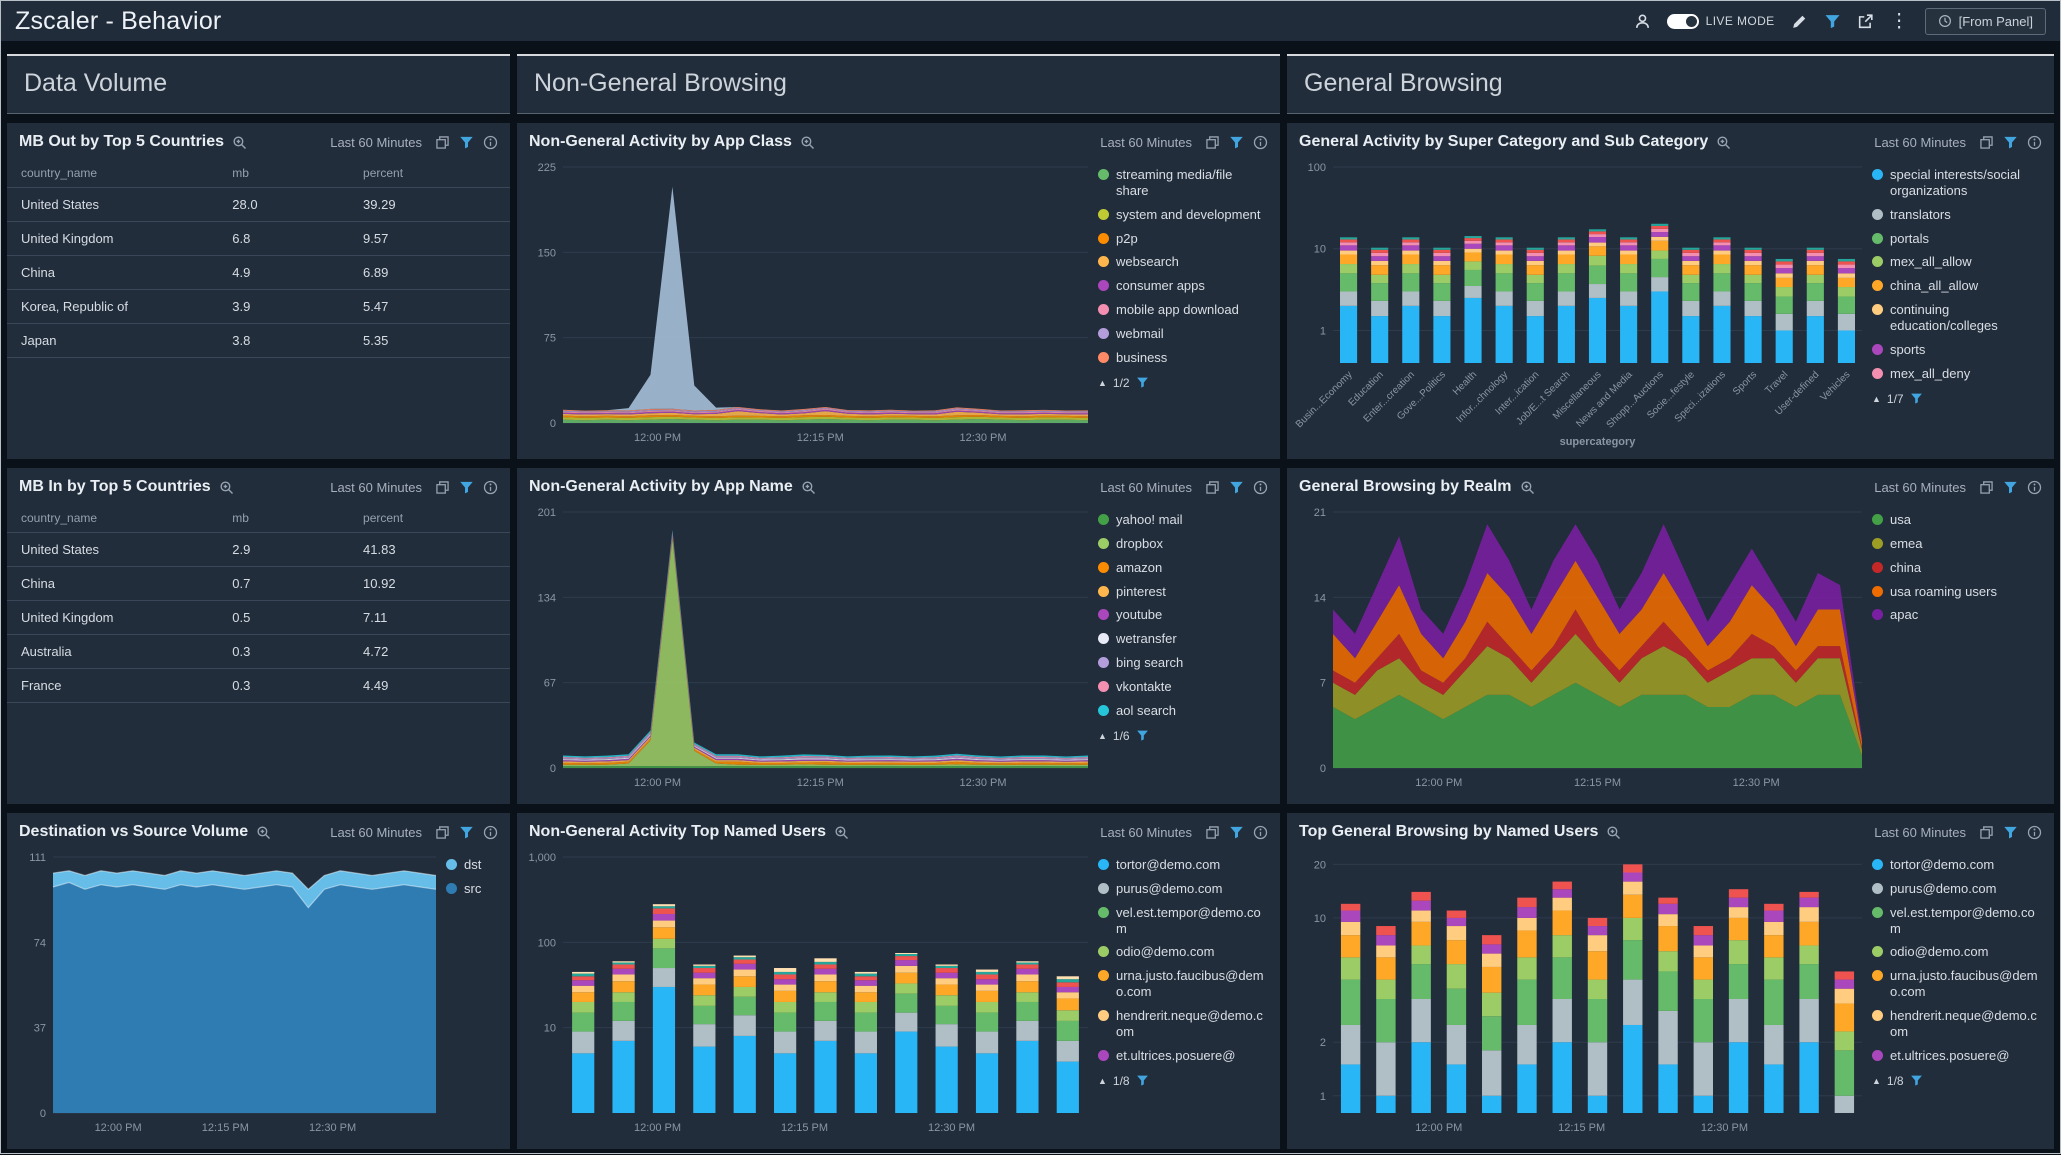  I want to click on legend-item: usa, so click(1956, 520).